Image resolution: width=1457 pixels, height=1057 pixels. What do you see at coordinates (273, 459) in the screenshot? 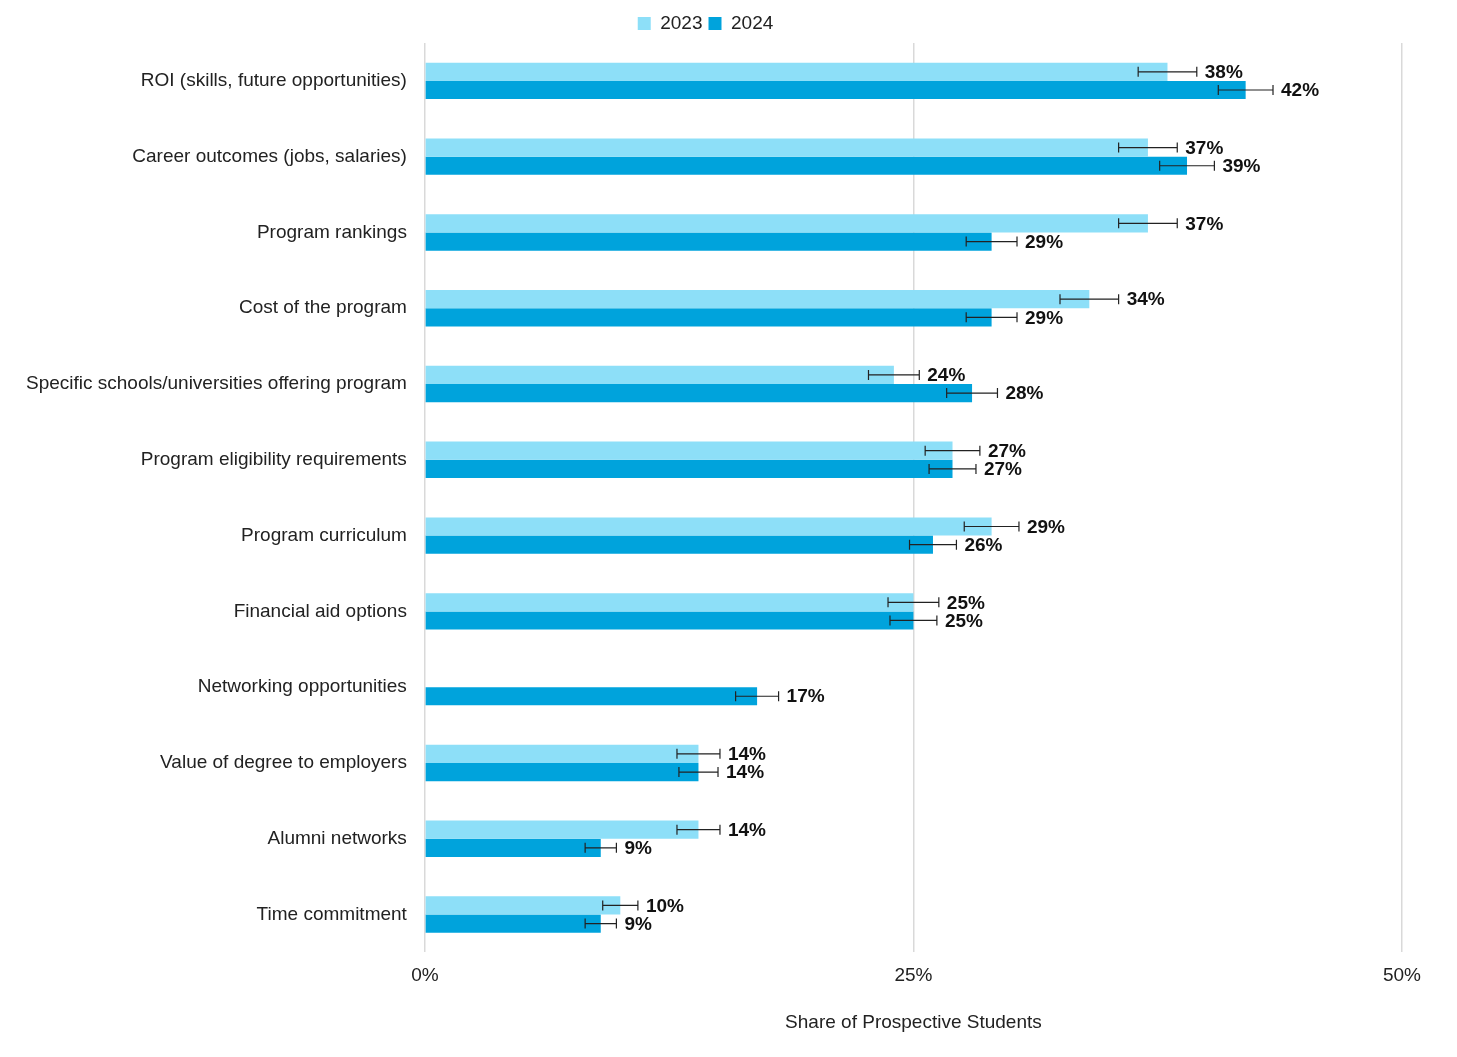
I see `y-tick-label: Program eligibility requirements` at bounding box center [273, 459].